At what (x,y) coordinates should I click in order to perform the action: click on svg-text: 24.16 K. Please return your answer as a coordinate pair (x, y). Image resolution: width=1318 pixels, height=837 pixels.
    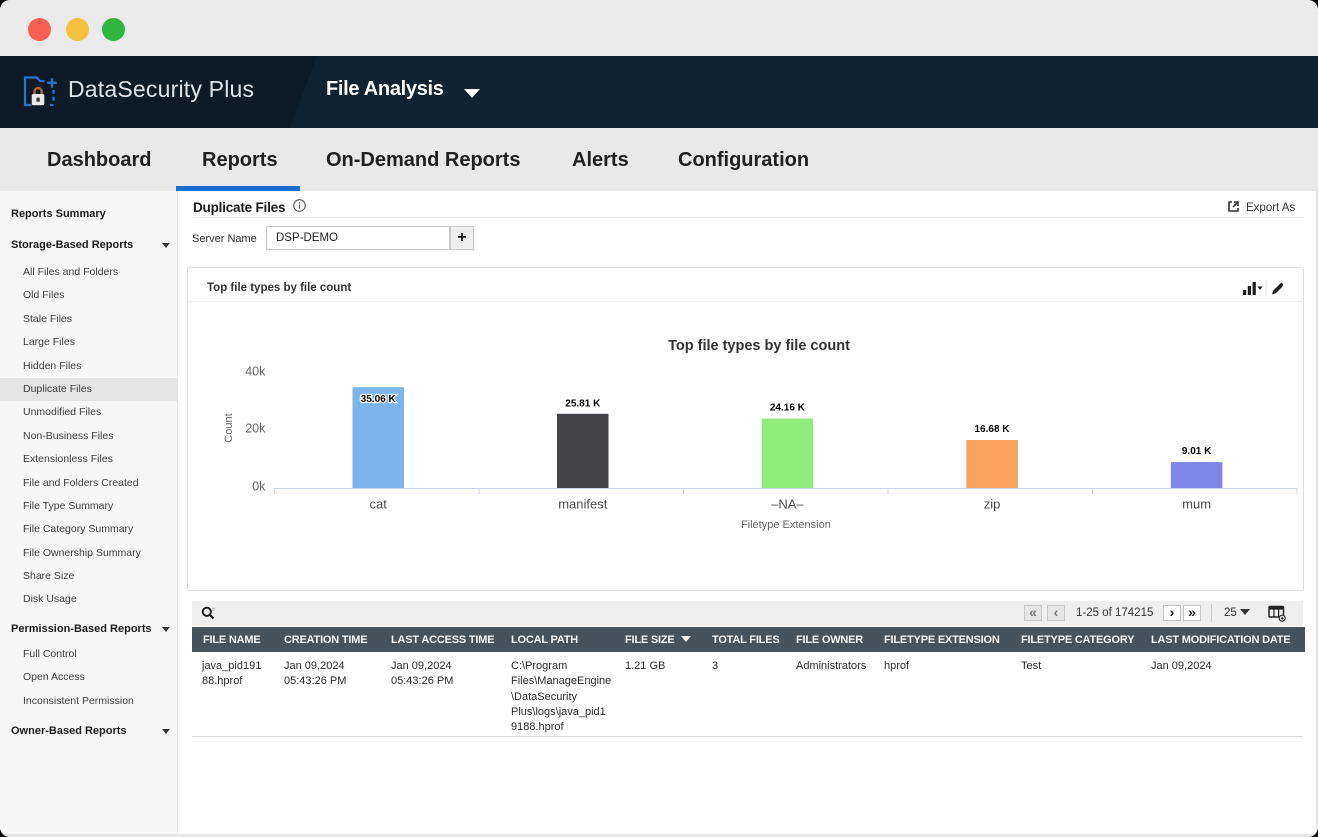
    Looking at the image, I should click on (788, 408).